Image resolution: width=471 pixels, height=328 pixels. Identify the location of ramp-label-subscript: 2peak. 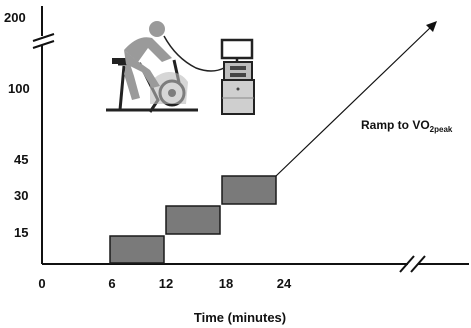
(441, 129).